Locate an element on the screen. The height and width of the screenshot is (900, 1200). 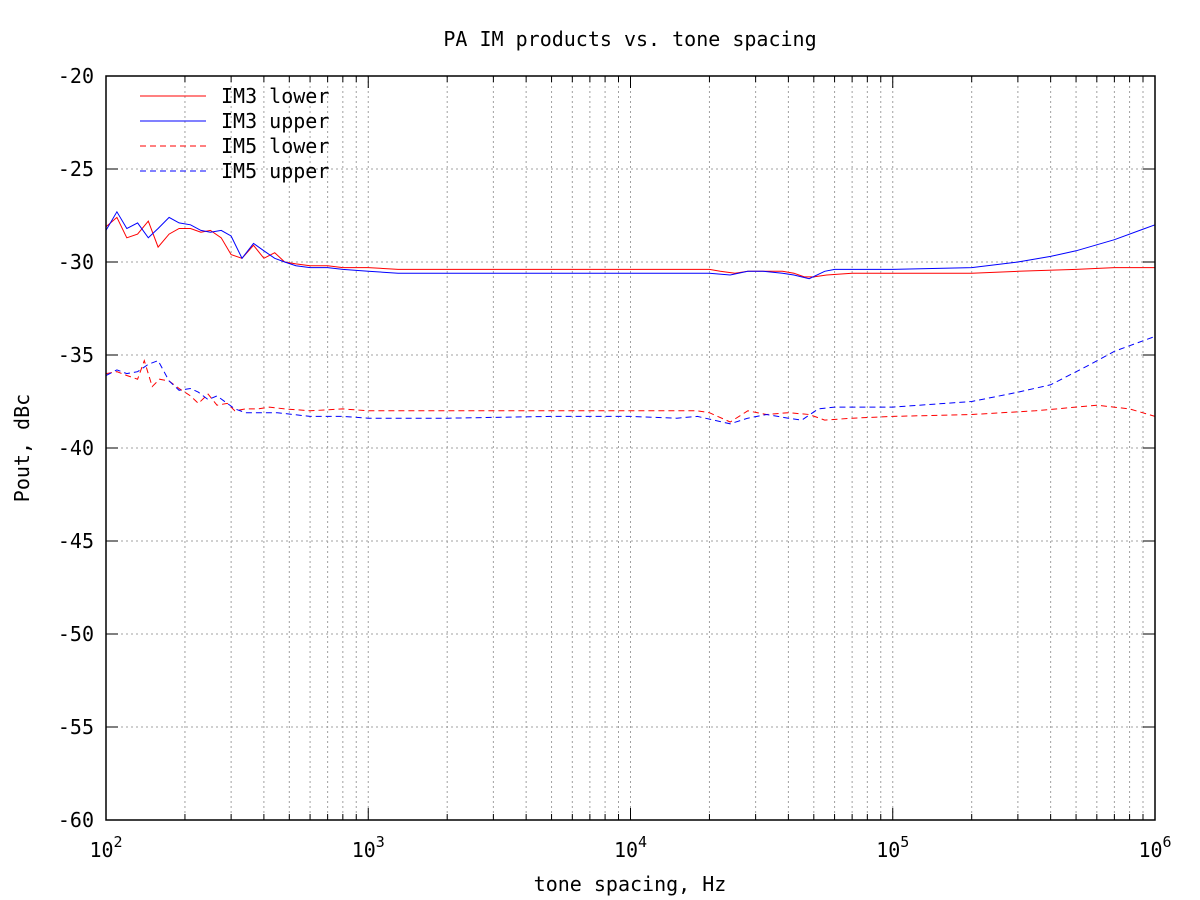
legend-label: IM3 lower is located at coordinates (275, 96).